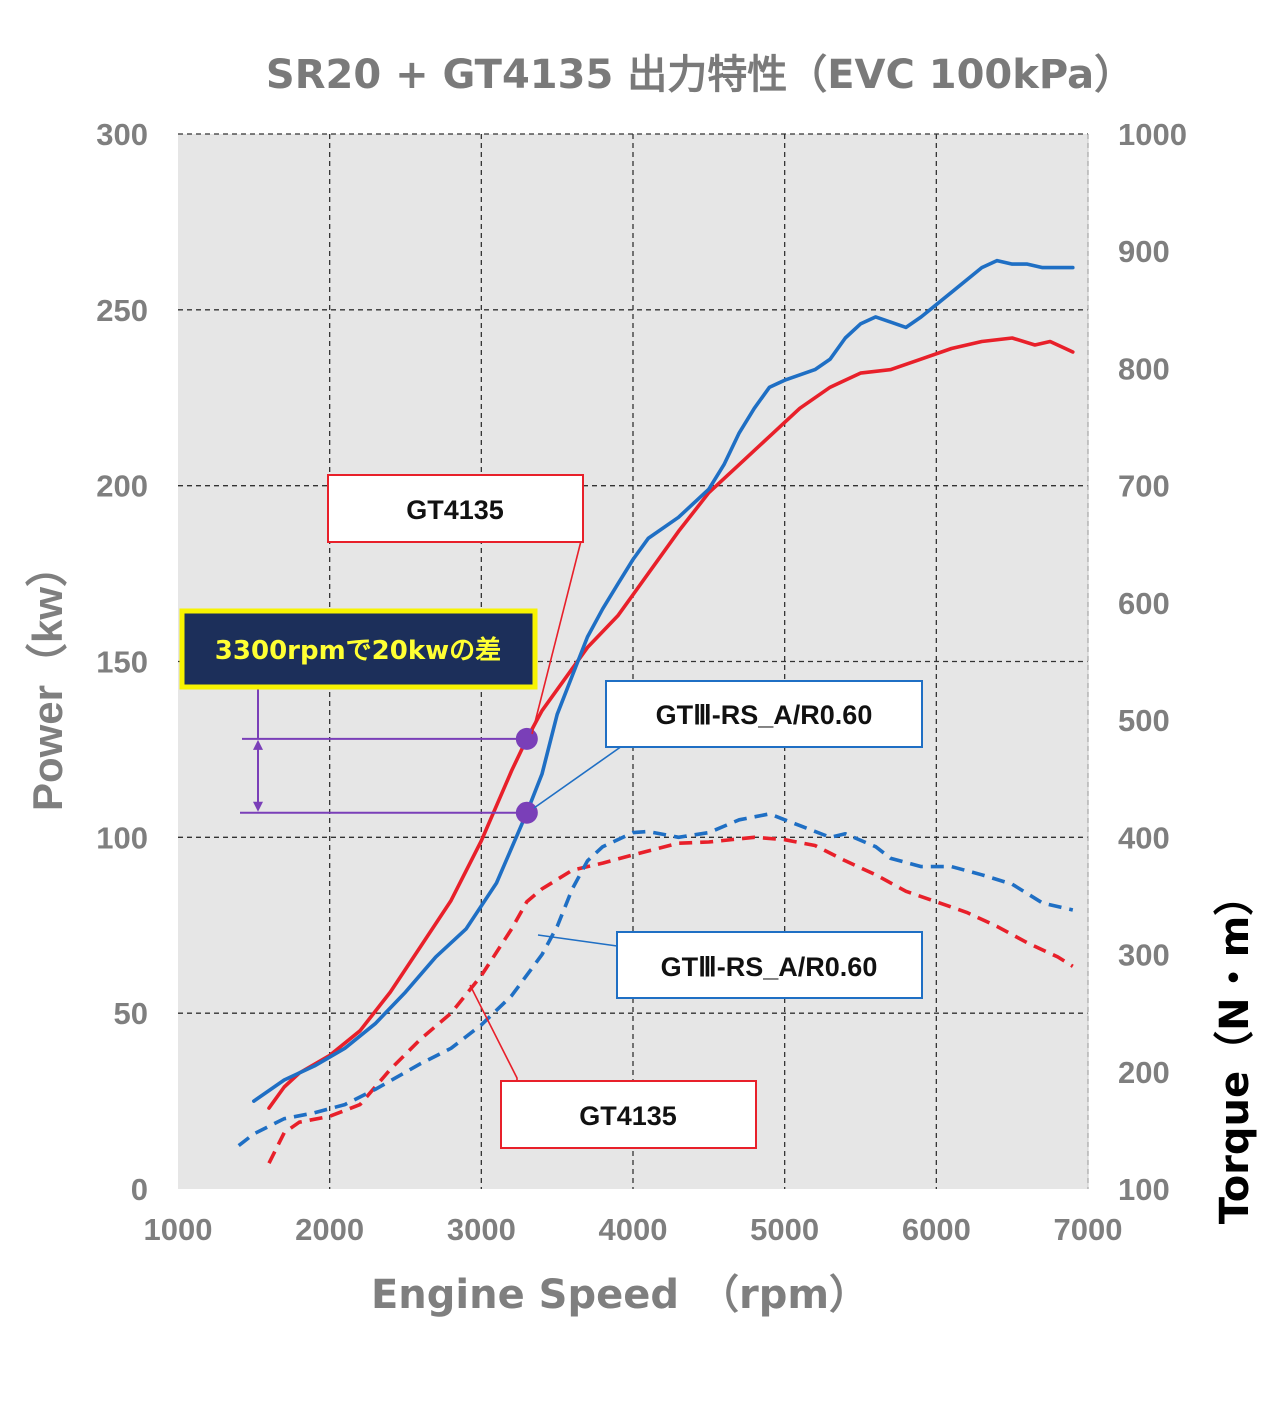 Image resolution: width=1279 pixels, height=1415 pixels. Describe the element at coordinates (1144, 720) in the screenshot. I see `y2-tick-label: 500` at that location.